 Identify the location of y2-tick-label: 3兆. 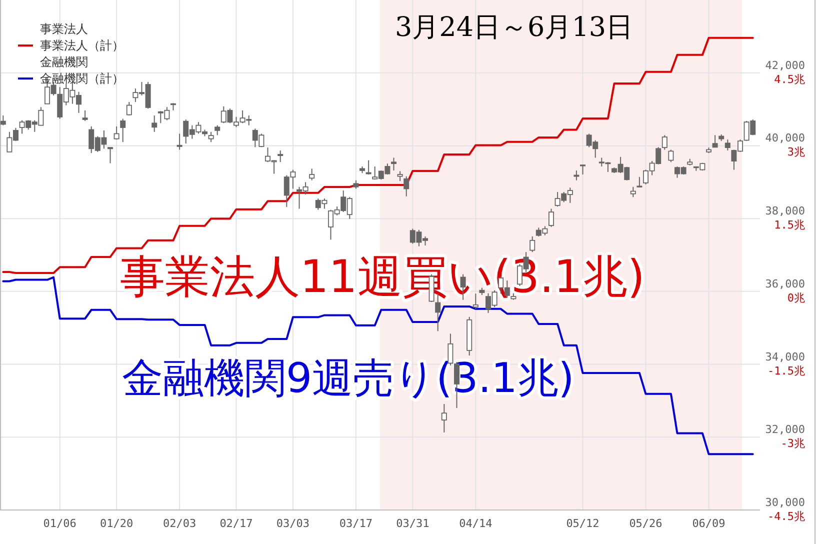
(796, 152).